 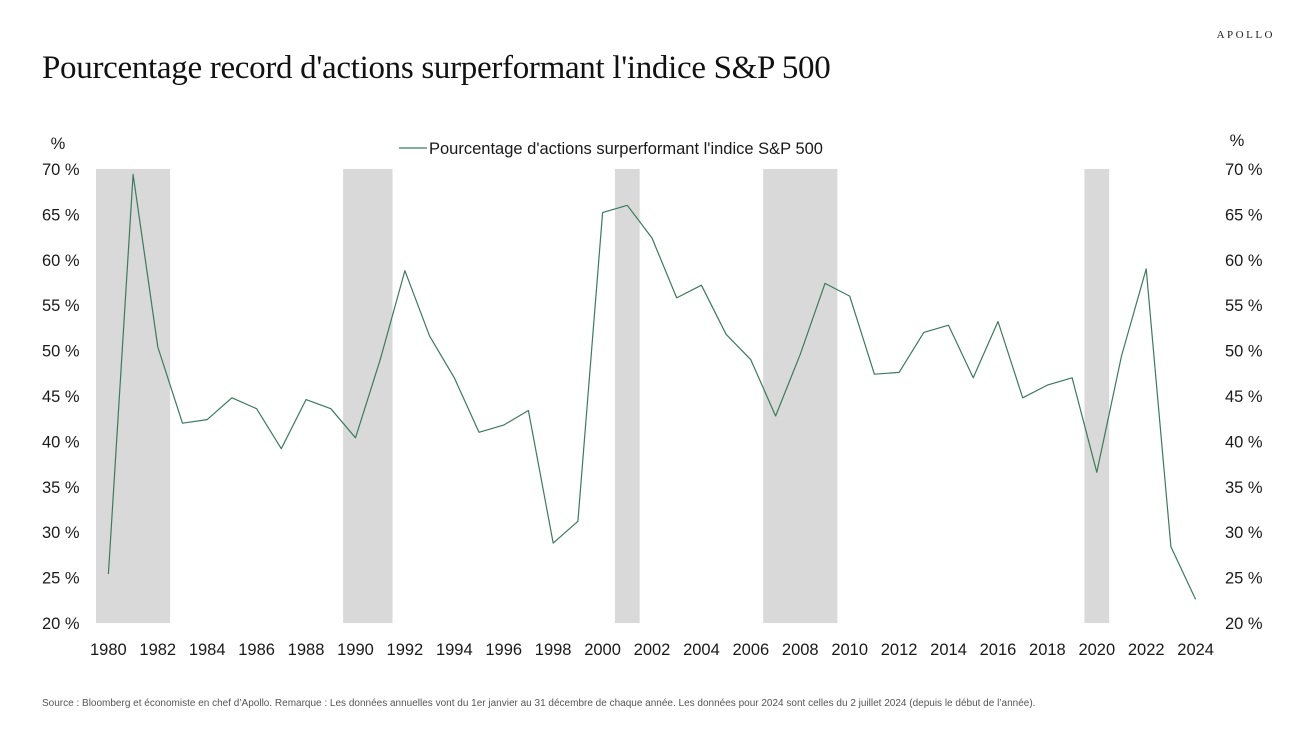 I want to click on x-tick: 1984, so click(x=207, y=650).